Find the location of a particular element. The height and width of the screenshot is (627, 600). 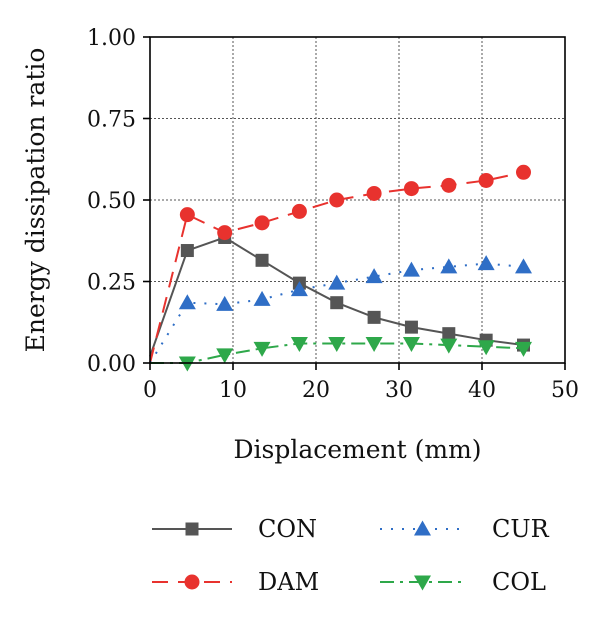

x-axis-label: Displacement (mm) is located at coordinates (357, 449).